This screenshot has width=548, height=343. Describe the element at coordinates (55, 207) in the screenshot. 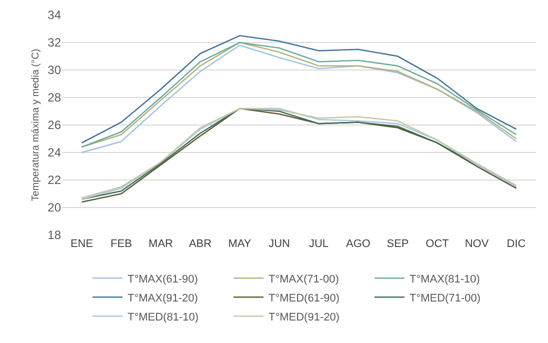

I see `y-tick-label: 20` at that location.